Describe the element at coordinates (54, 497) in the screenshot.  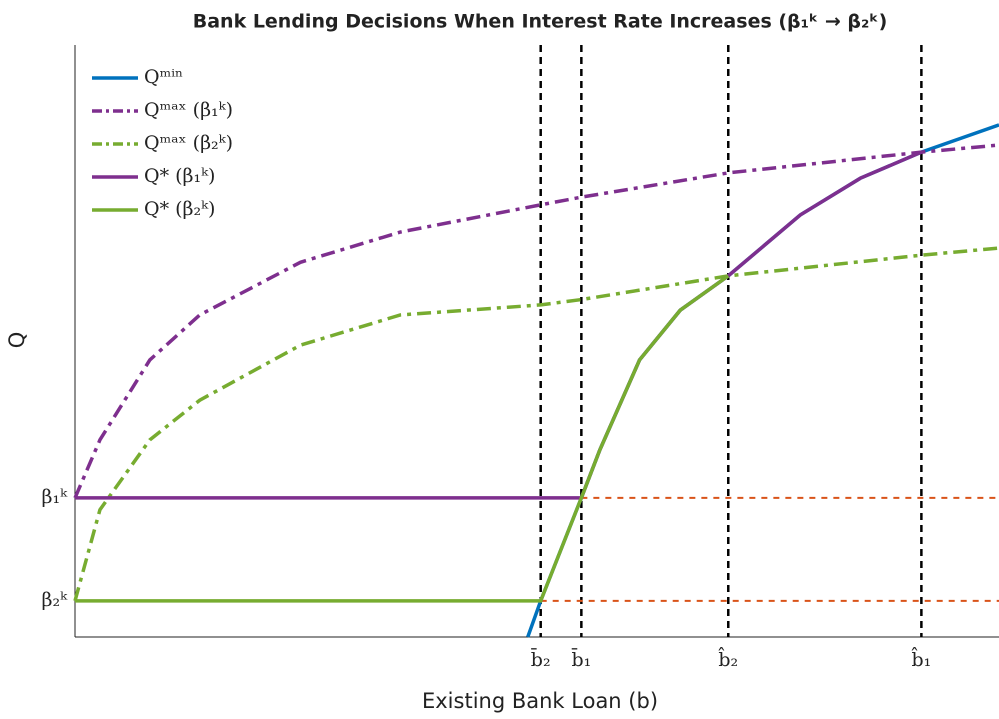
I see `y-tick-label: β₁ᵏ` at that location.